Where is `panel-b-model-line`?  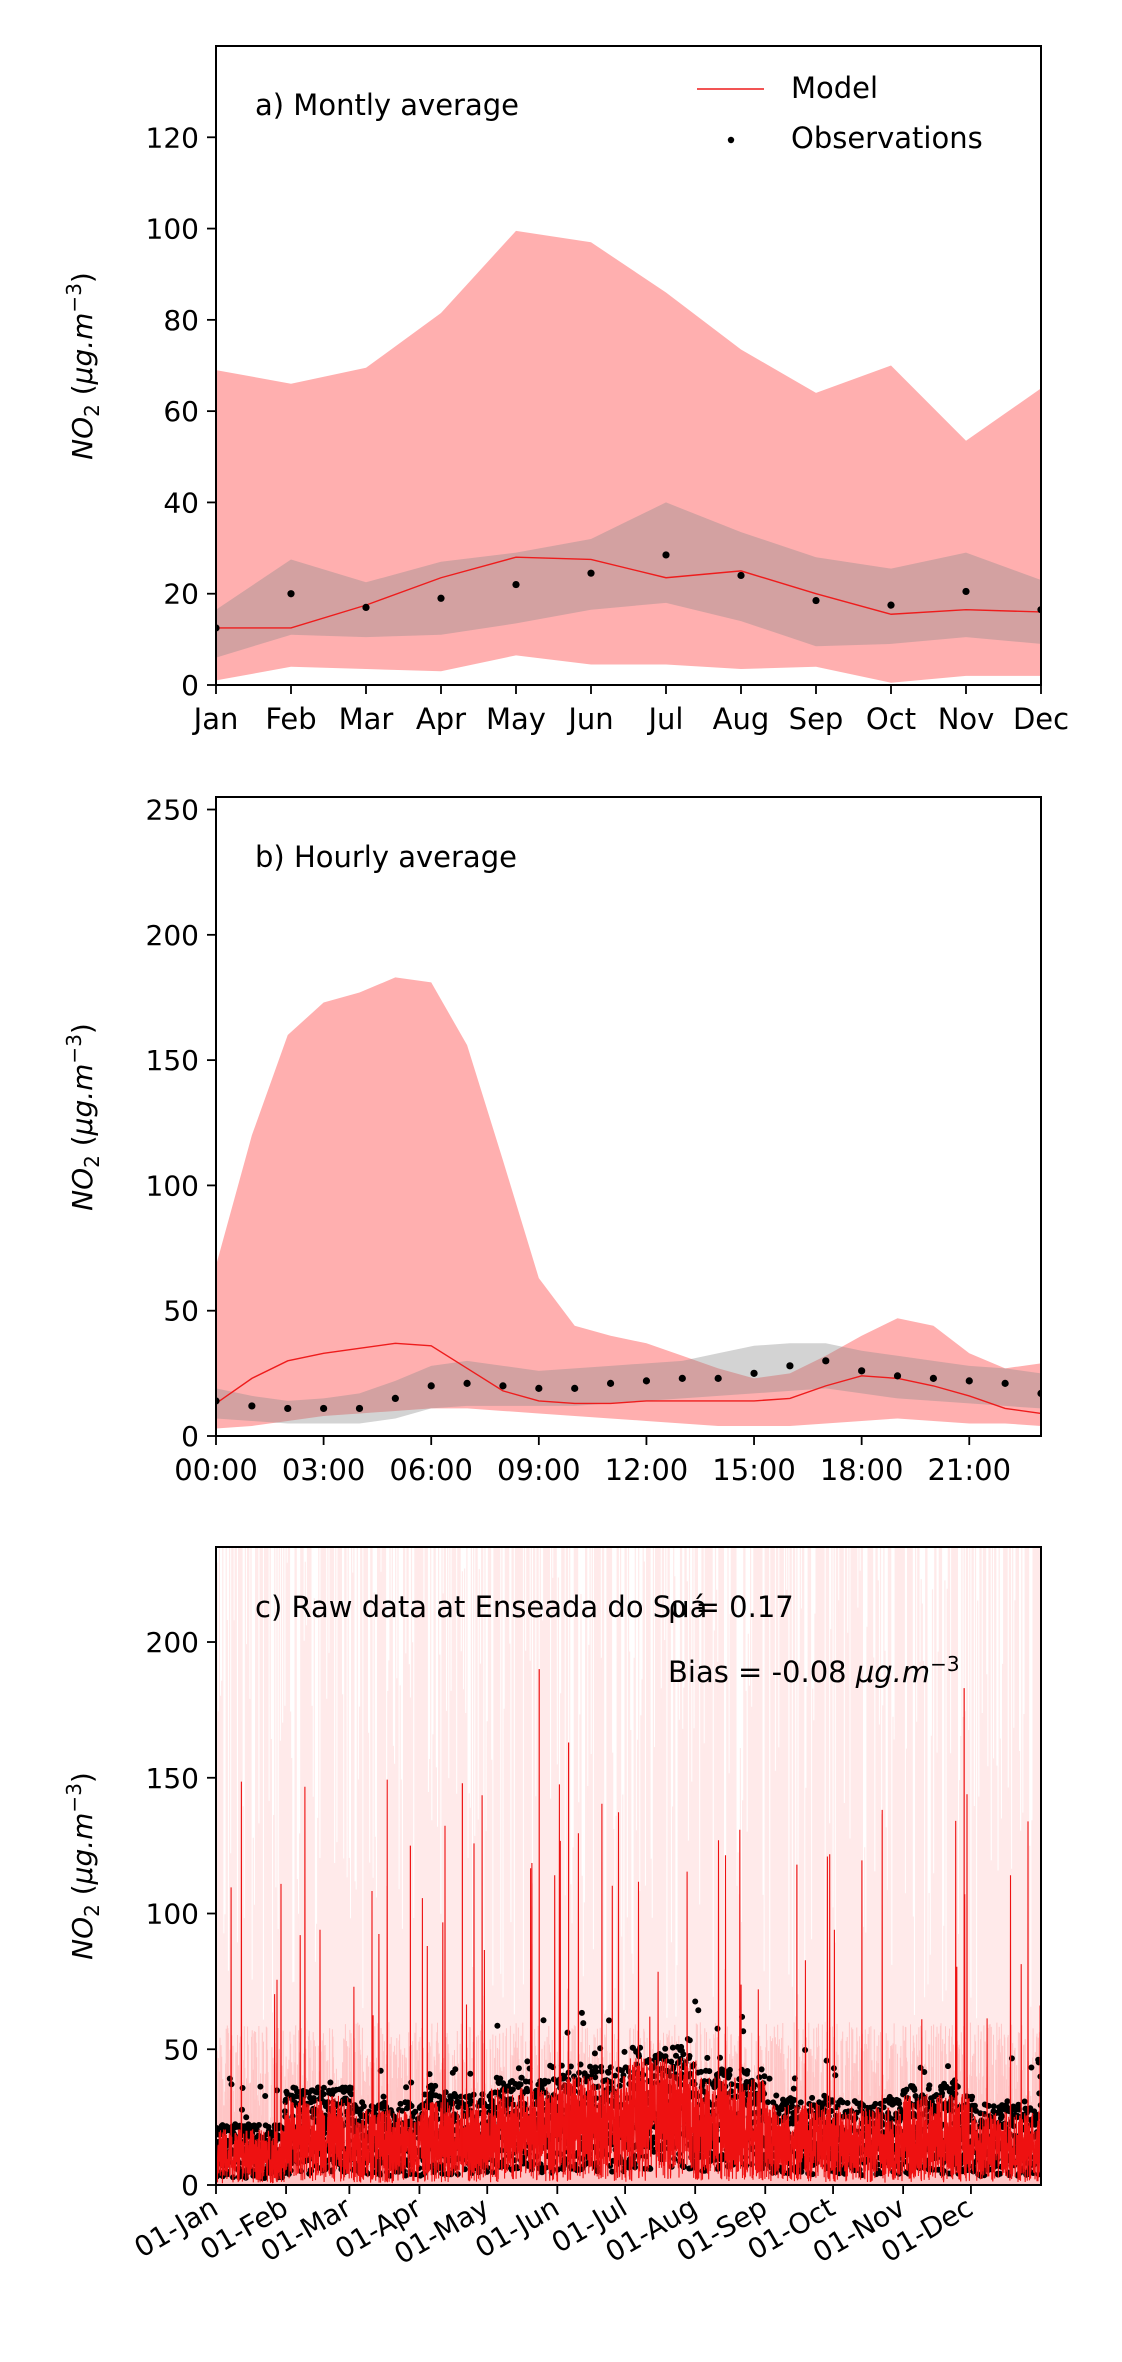 panel-b-model-line is located at coordinates (628, 1378).